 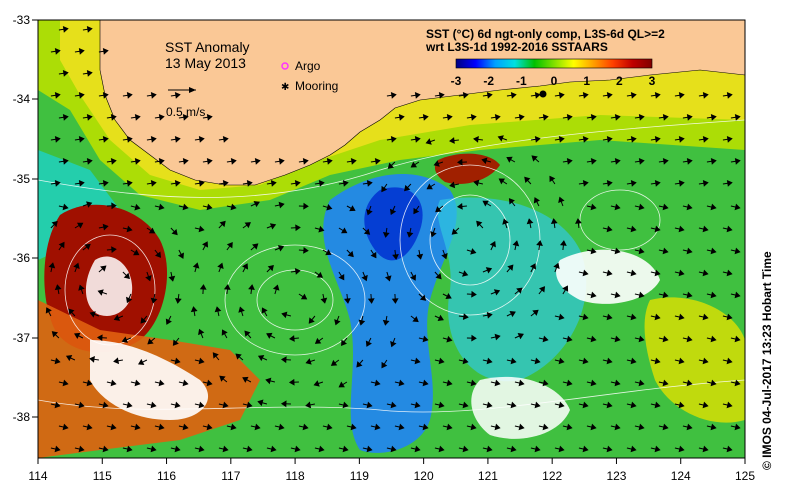 What do you see at coordinates (608, 276) in the screenshot?
I see `cloud-gaps-east` at bounding box center [608, 276].